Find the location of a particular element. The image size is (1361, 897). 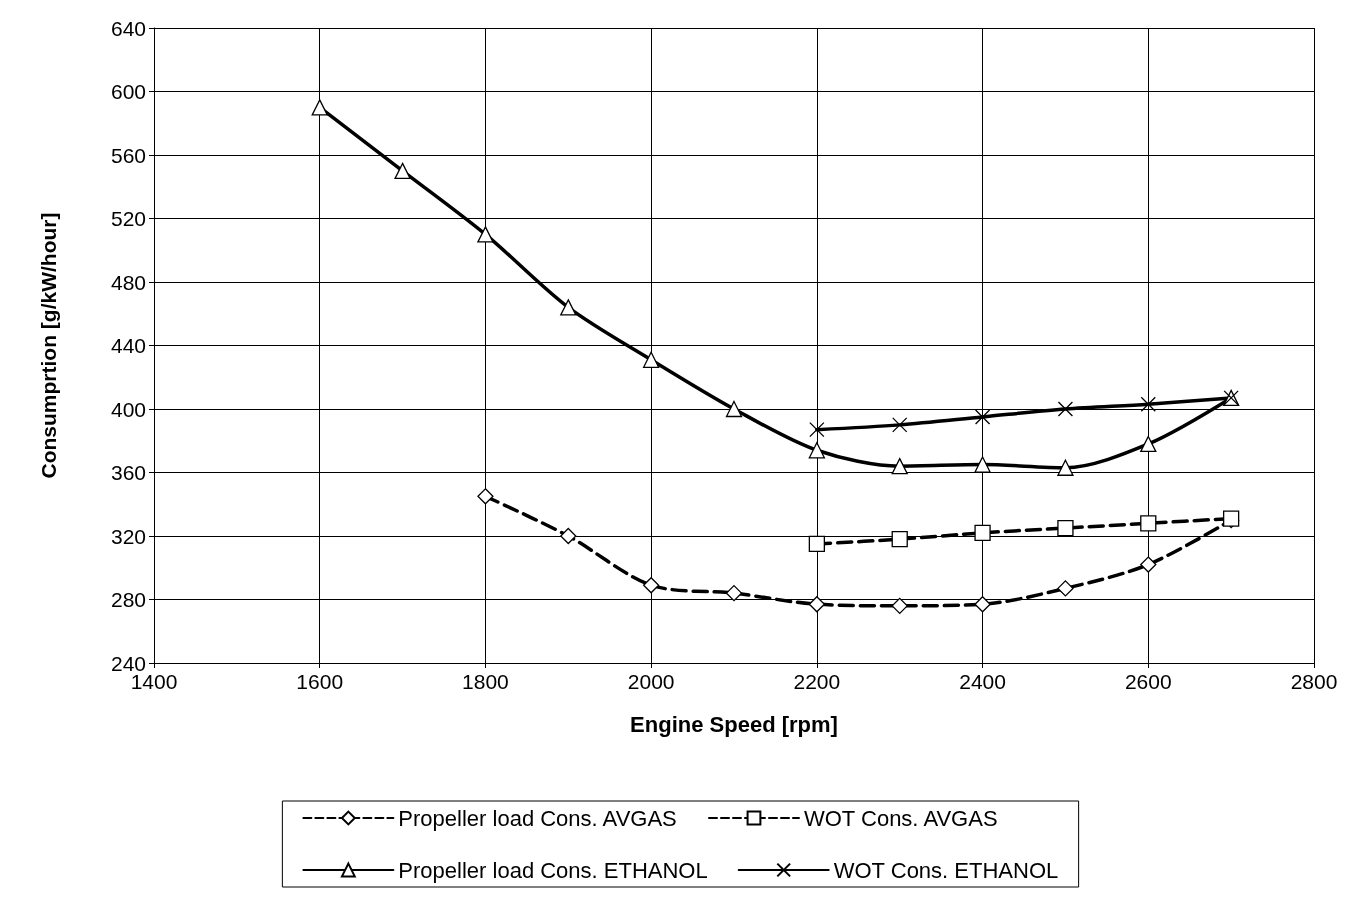

x-tick-label: 2600 is located at coordinates (1148, 681).